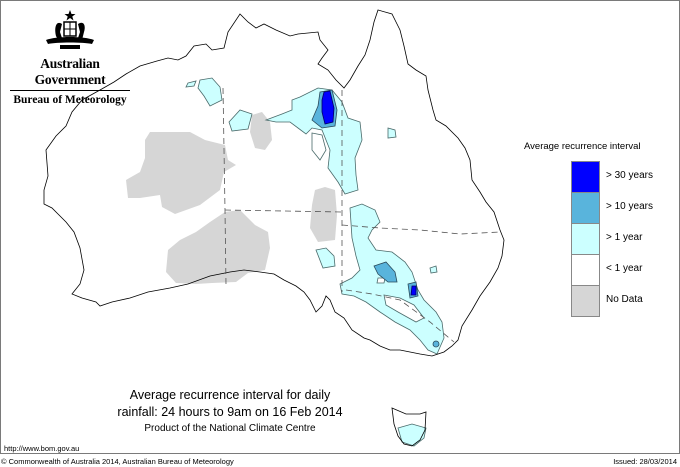 This screenshot has height=467, width=680. What do you see at coordinates (645, 461) in the screenshot?
I see `issued-date: Issued: 28/03/2014` at bounding box center [645, 461].